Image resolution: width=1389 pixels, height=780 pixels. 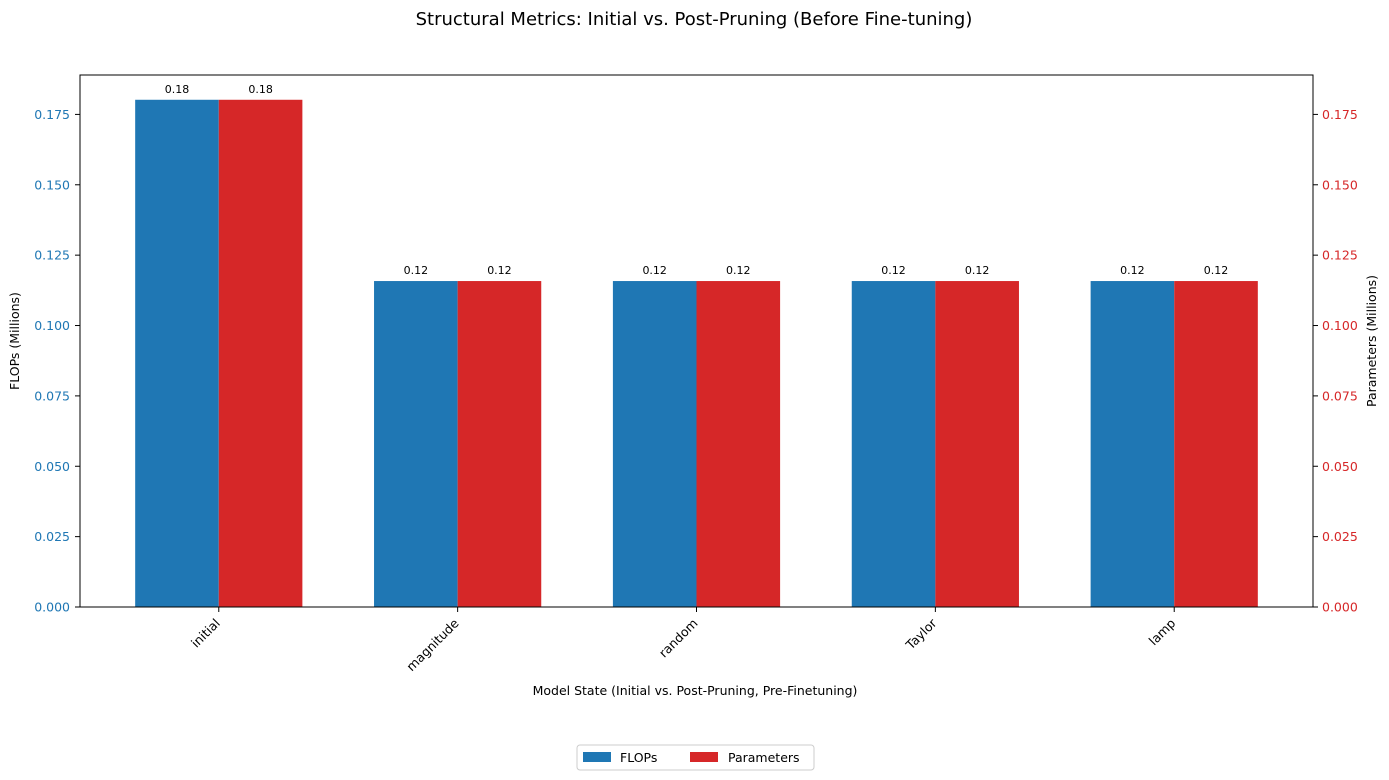 I want to click on legend-swatch-flops, so click(x=597, y=757).